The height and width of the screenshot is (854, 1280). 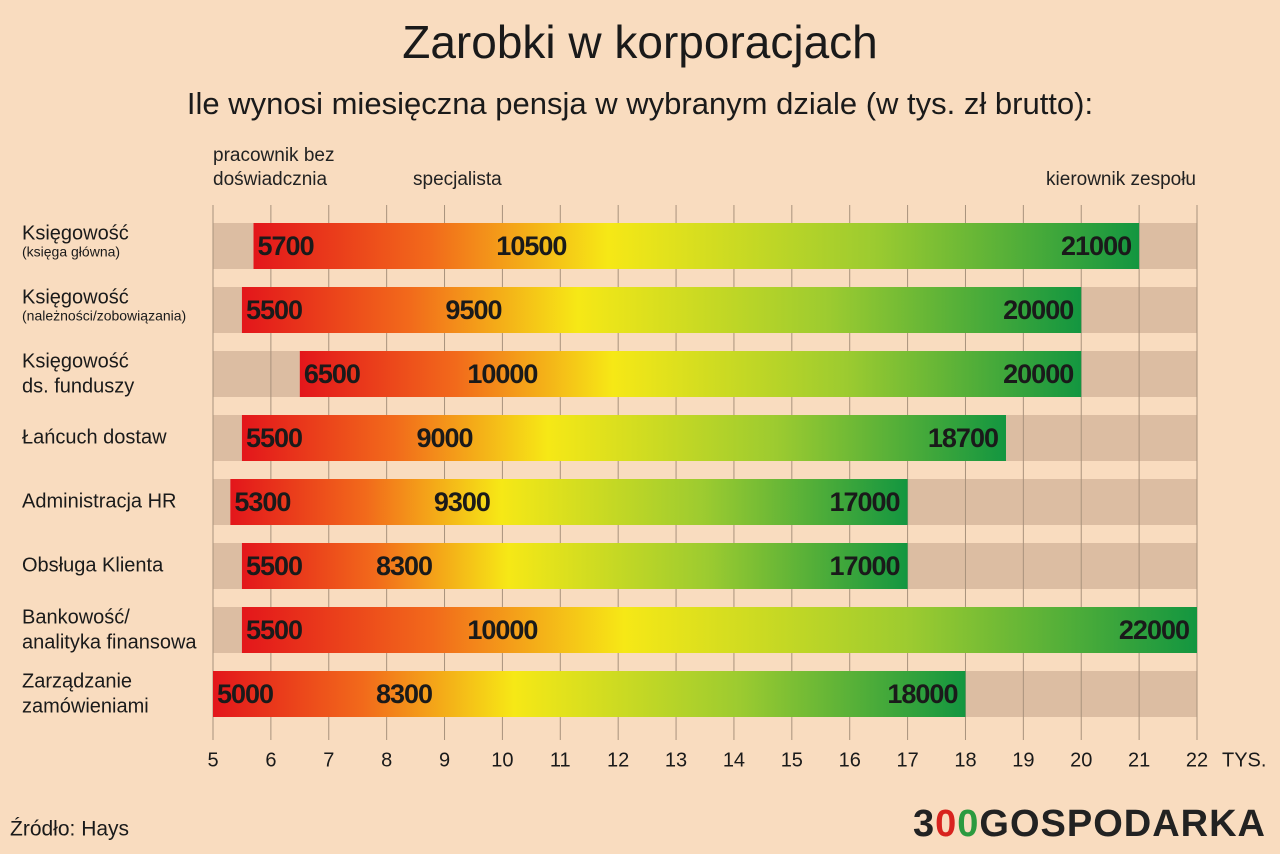 What do you see at coordinates (94, 437) in the screenshot?
I see `category-label: Łańcuch dostaw` at bounding box center [94, 437].